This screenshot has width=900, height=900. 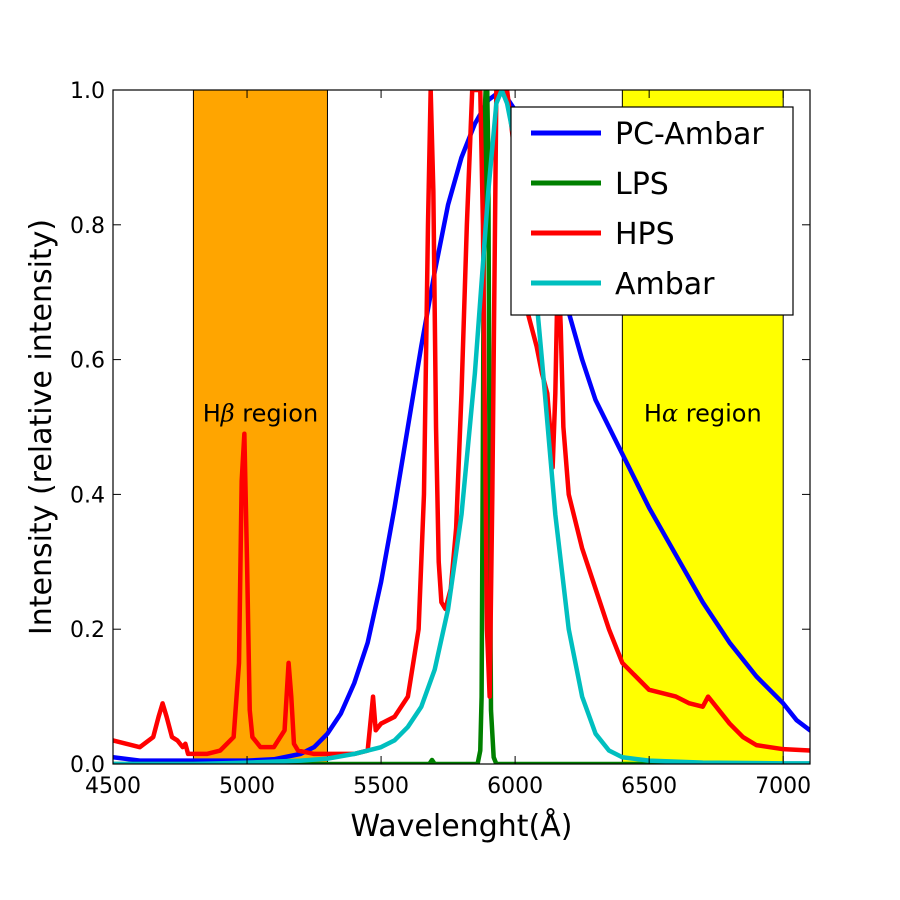 I want to click on legend: PC-Ambar LPS HPS Ambar, so click(x=652, y=211).